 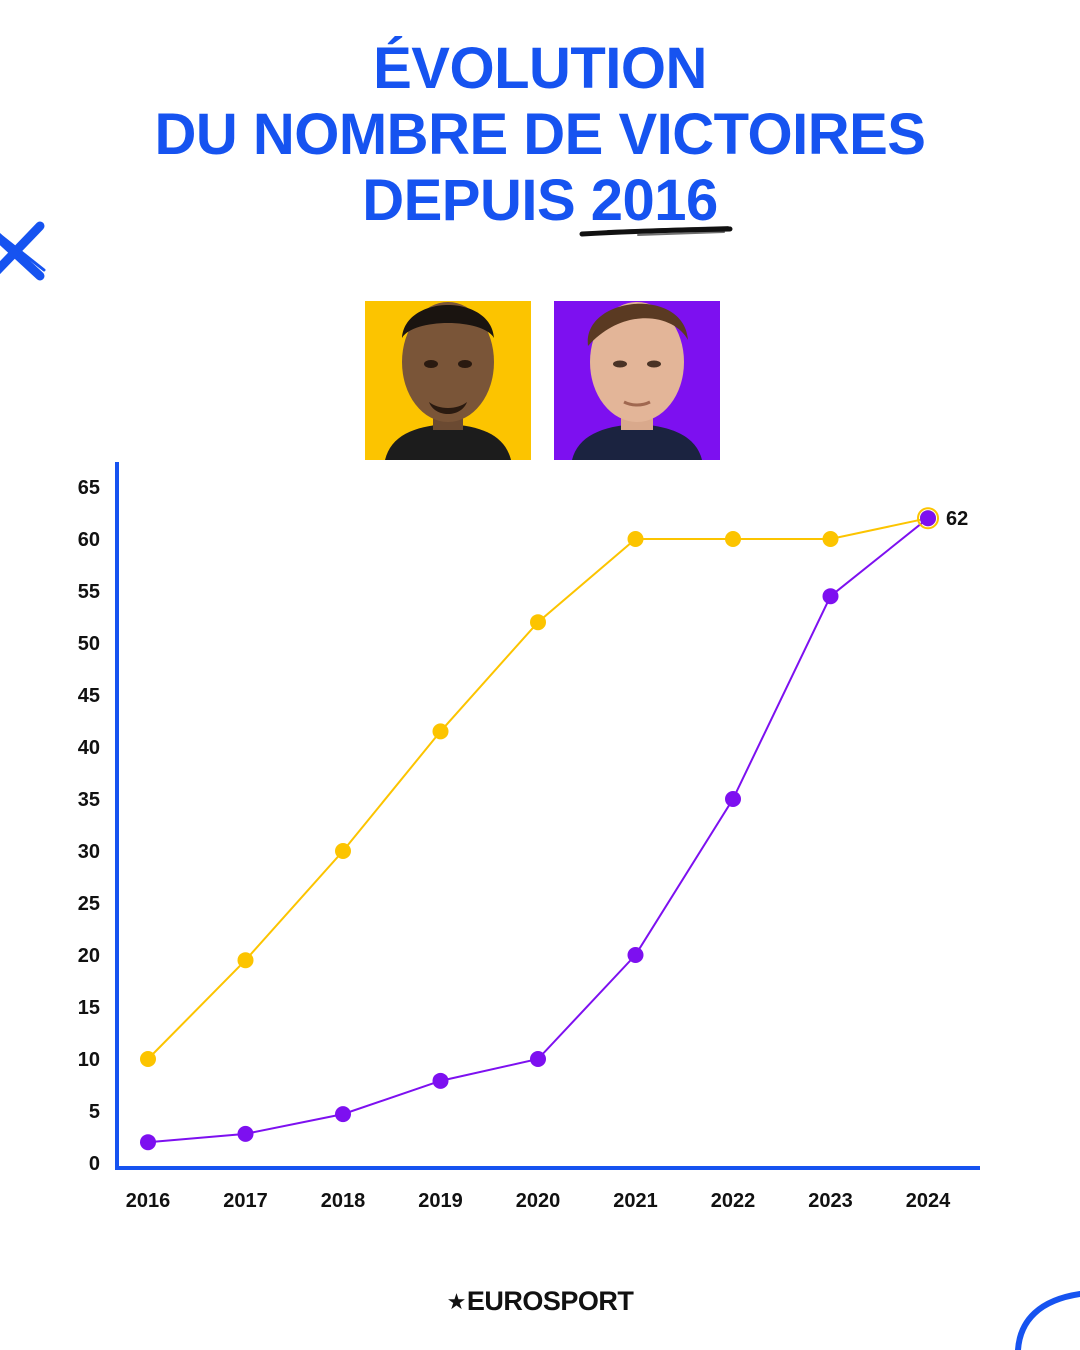 What do you see at coordinates (957, 519) in the screenshot?
I see `end-value-label: 62` at bounding box center [957, 519].